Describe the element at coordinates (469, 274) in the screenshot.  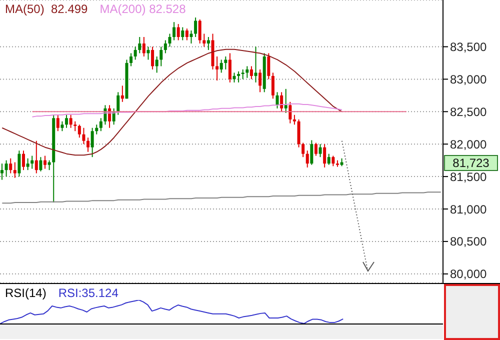
I see `y-tick-label: 80,000` at that location.